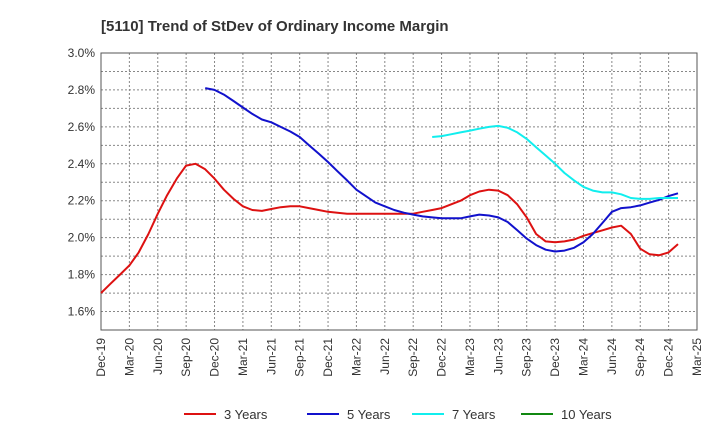 The height and width of the screenshot is (440, 720). I want to click on legend-item: 10 Years, so click(566, 414).